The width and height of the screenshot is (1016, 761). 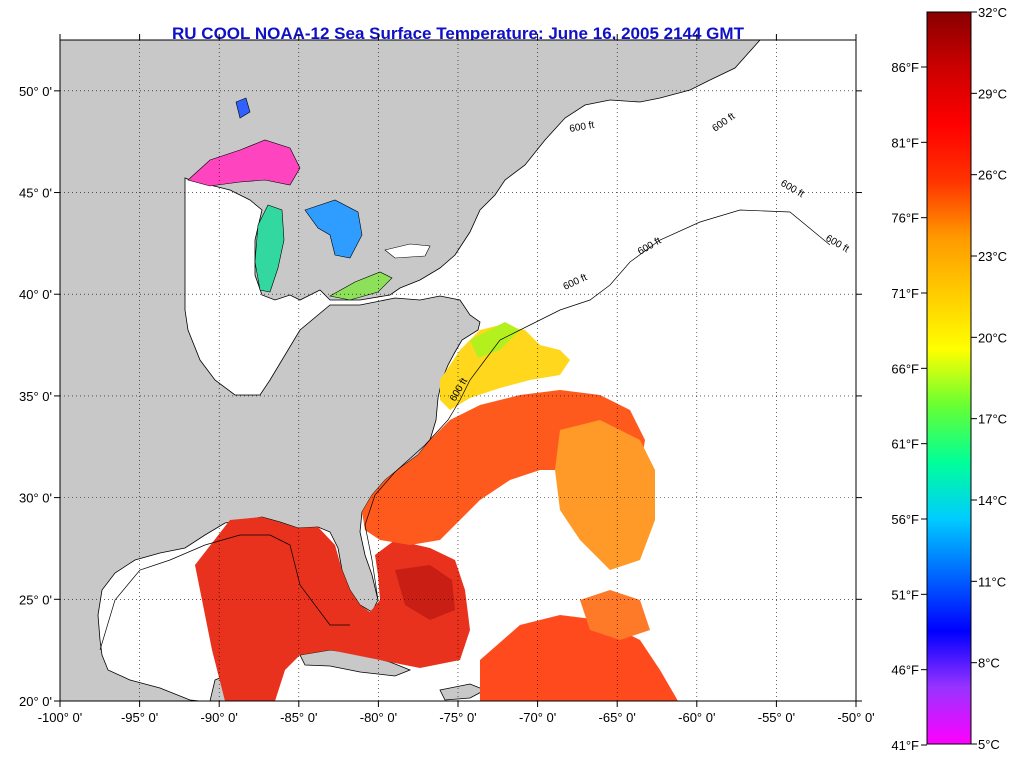 What do you see at coordinates (992, 256) in the screenshot?
I see `celsius-tick-label: 23°C` at bounding box center [992, 256].